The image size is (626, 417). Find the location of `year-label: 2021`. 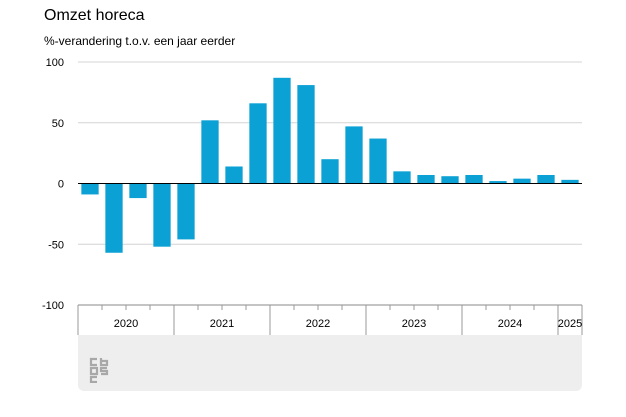

year-label: 2021 is located at coordinates (222, 324).